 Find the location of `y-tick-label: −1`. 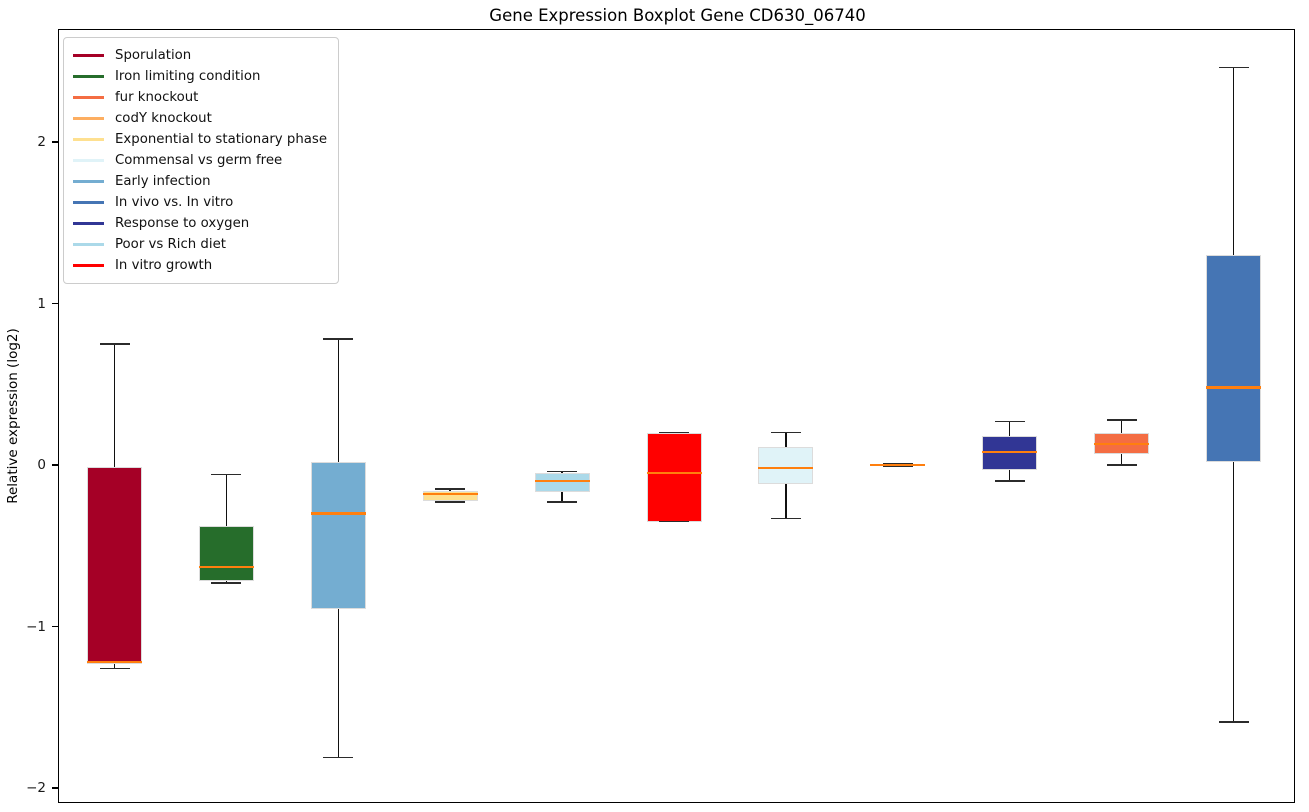

y-tick-label: −1 is located at coordinates (36, 626).